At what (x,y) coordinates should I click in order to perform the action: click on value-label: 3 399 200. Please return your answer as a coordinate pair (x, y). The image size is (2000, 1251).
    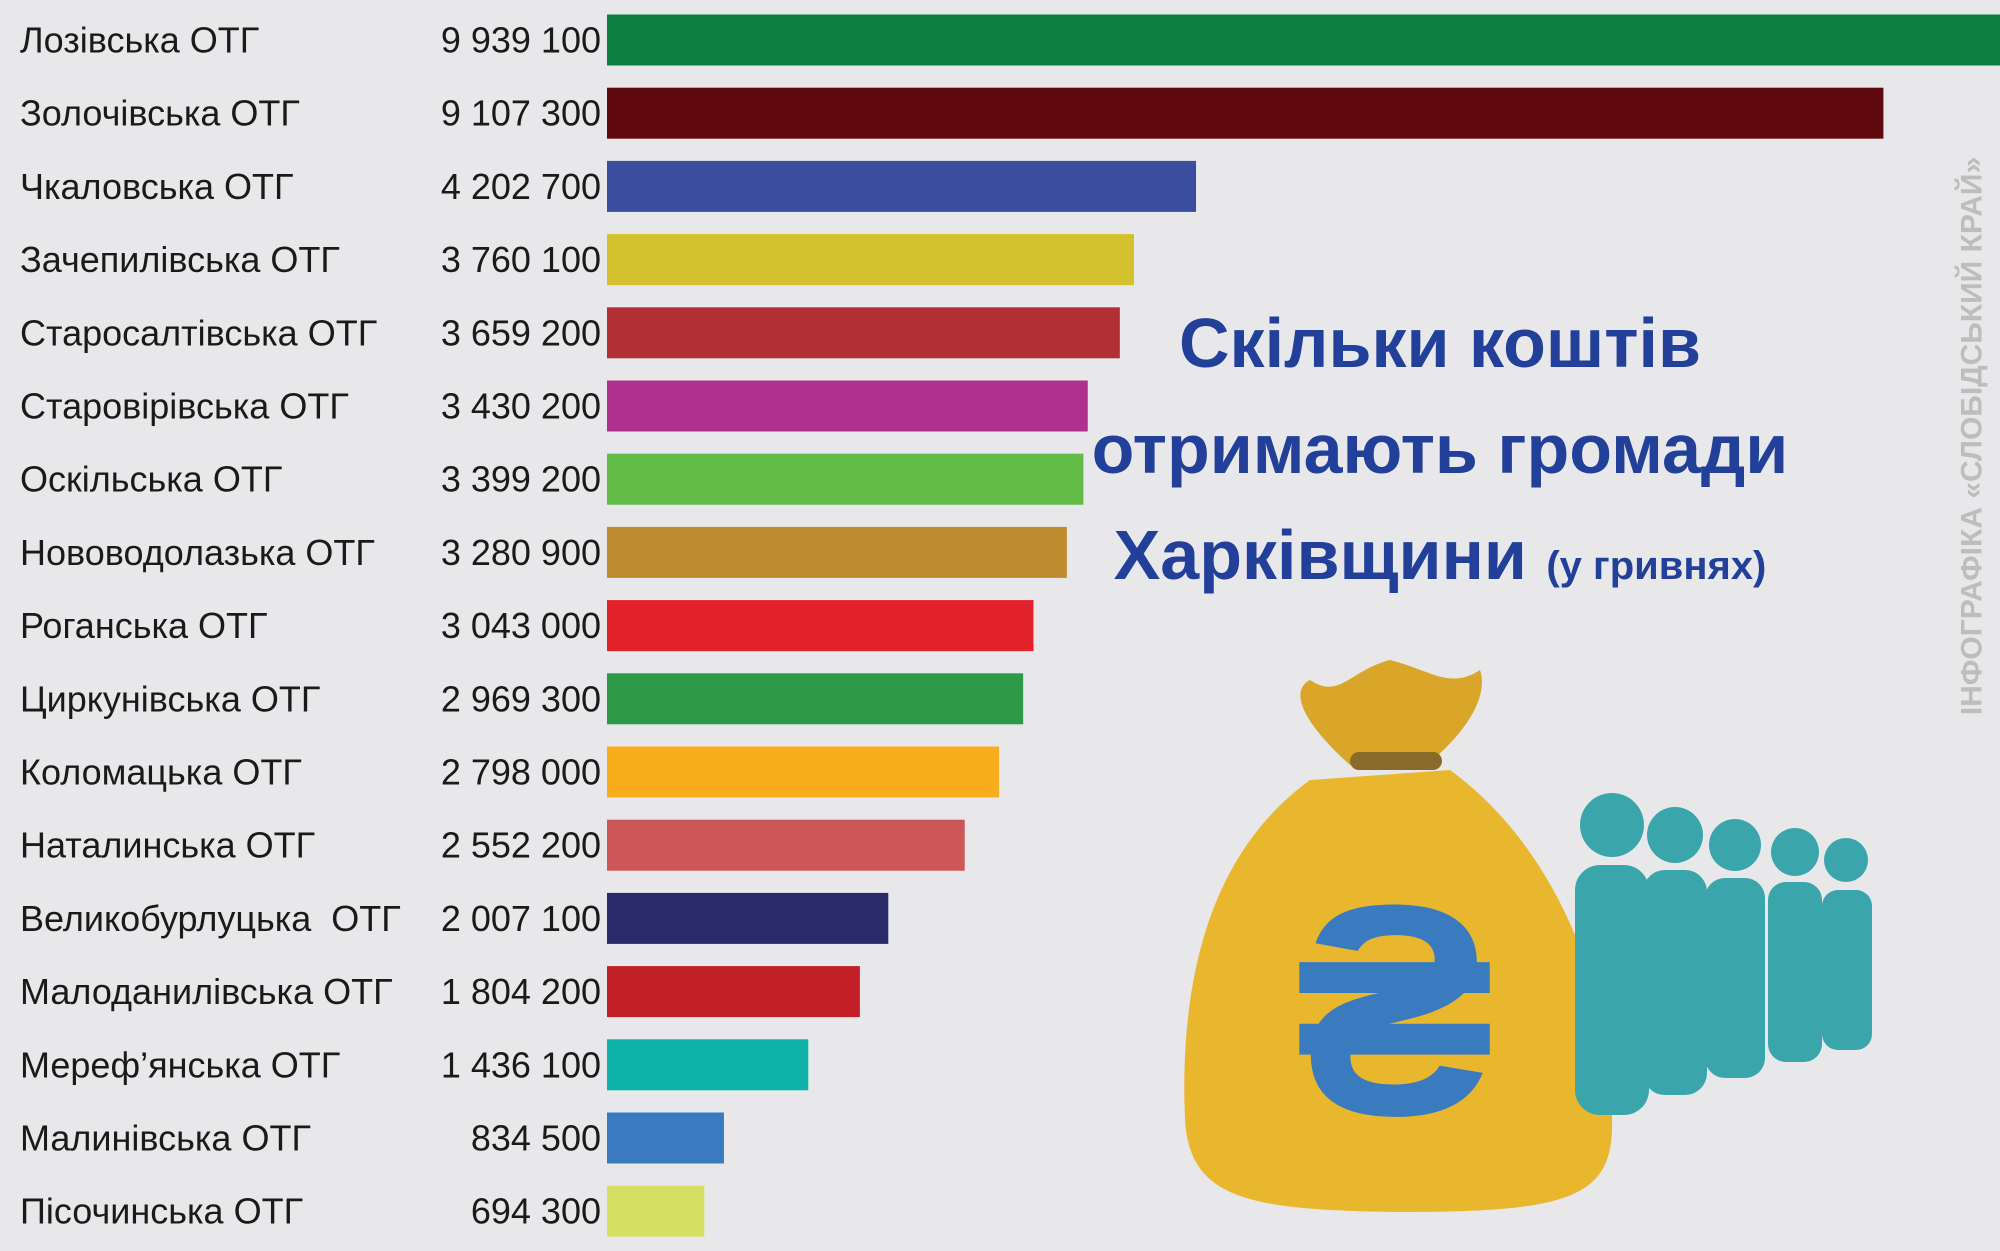
    Looking at the image, I should click on (521, 479).